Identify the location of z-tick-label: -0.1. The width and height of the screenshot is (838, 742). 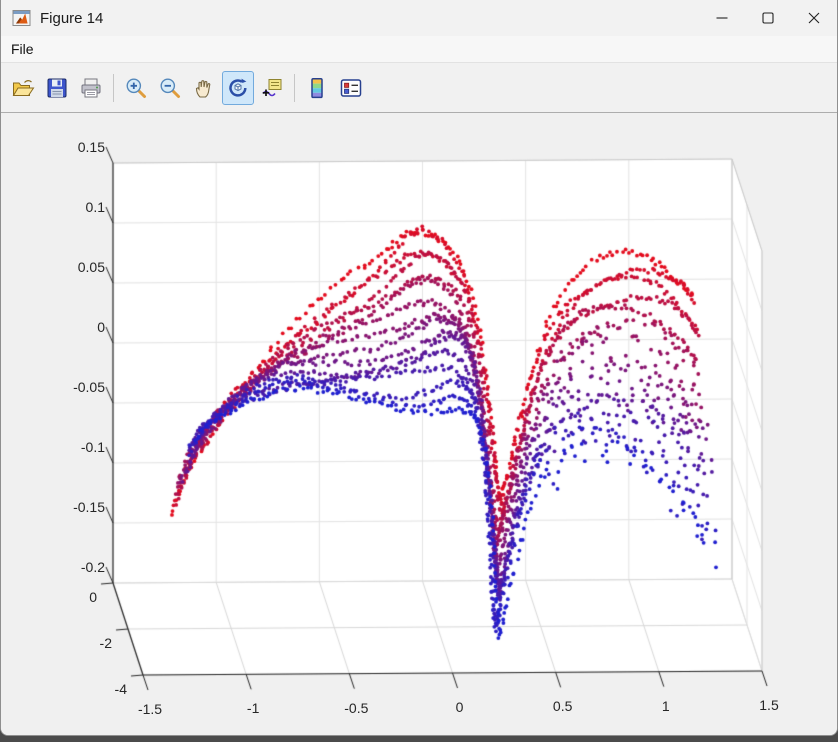
(92, 447).